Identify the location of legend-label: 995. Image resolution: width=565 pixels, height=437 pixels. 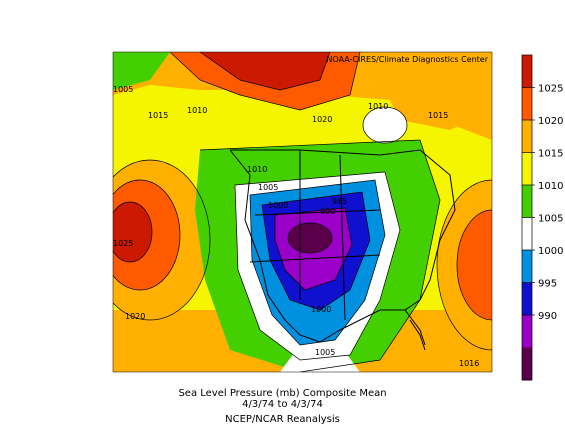
(547, 284).